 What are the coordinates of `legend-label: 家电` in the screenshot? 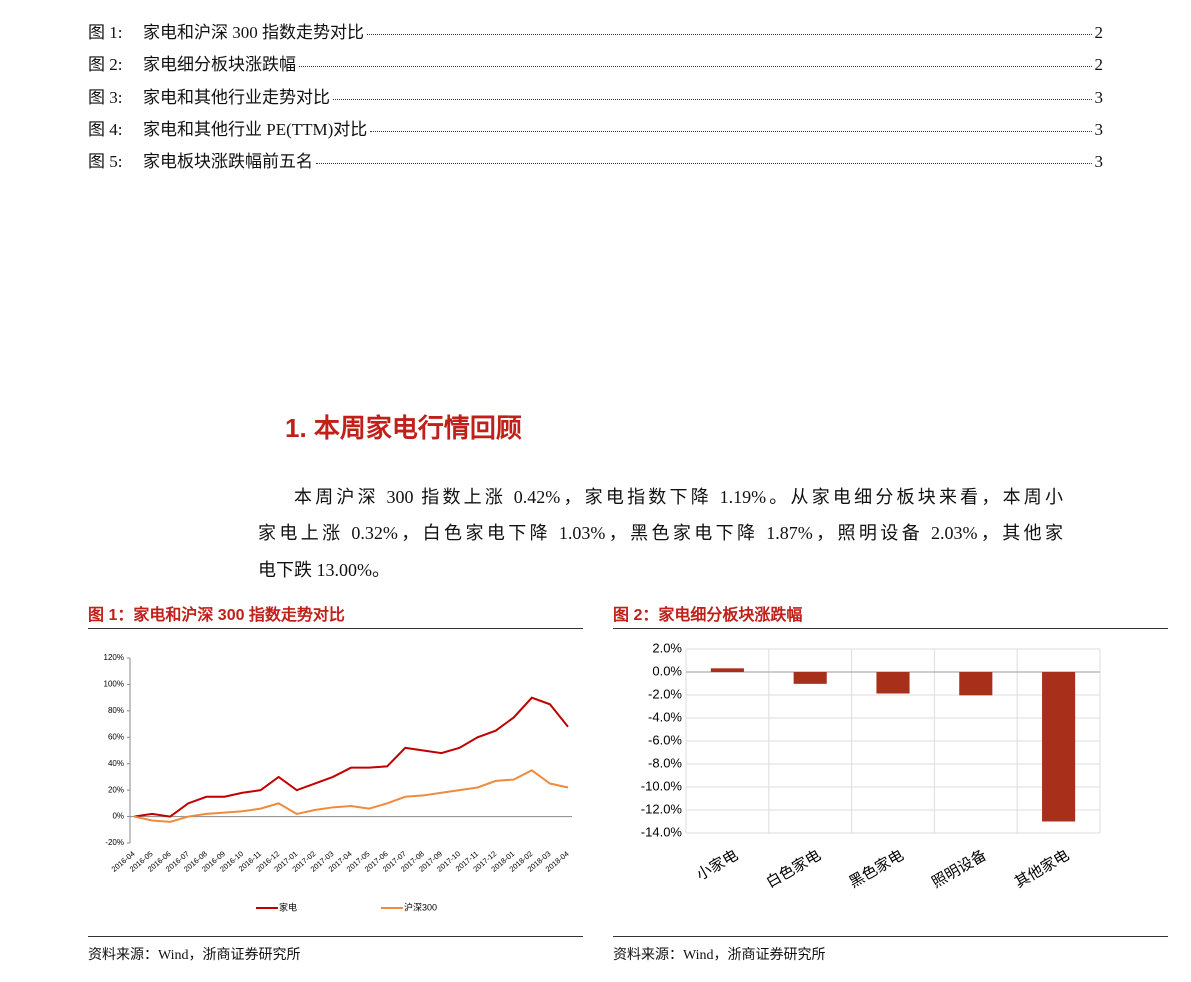 It's located at (288, 906).